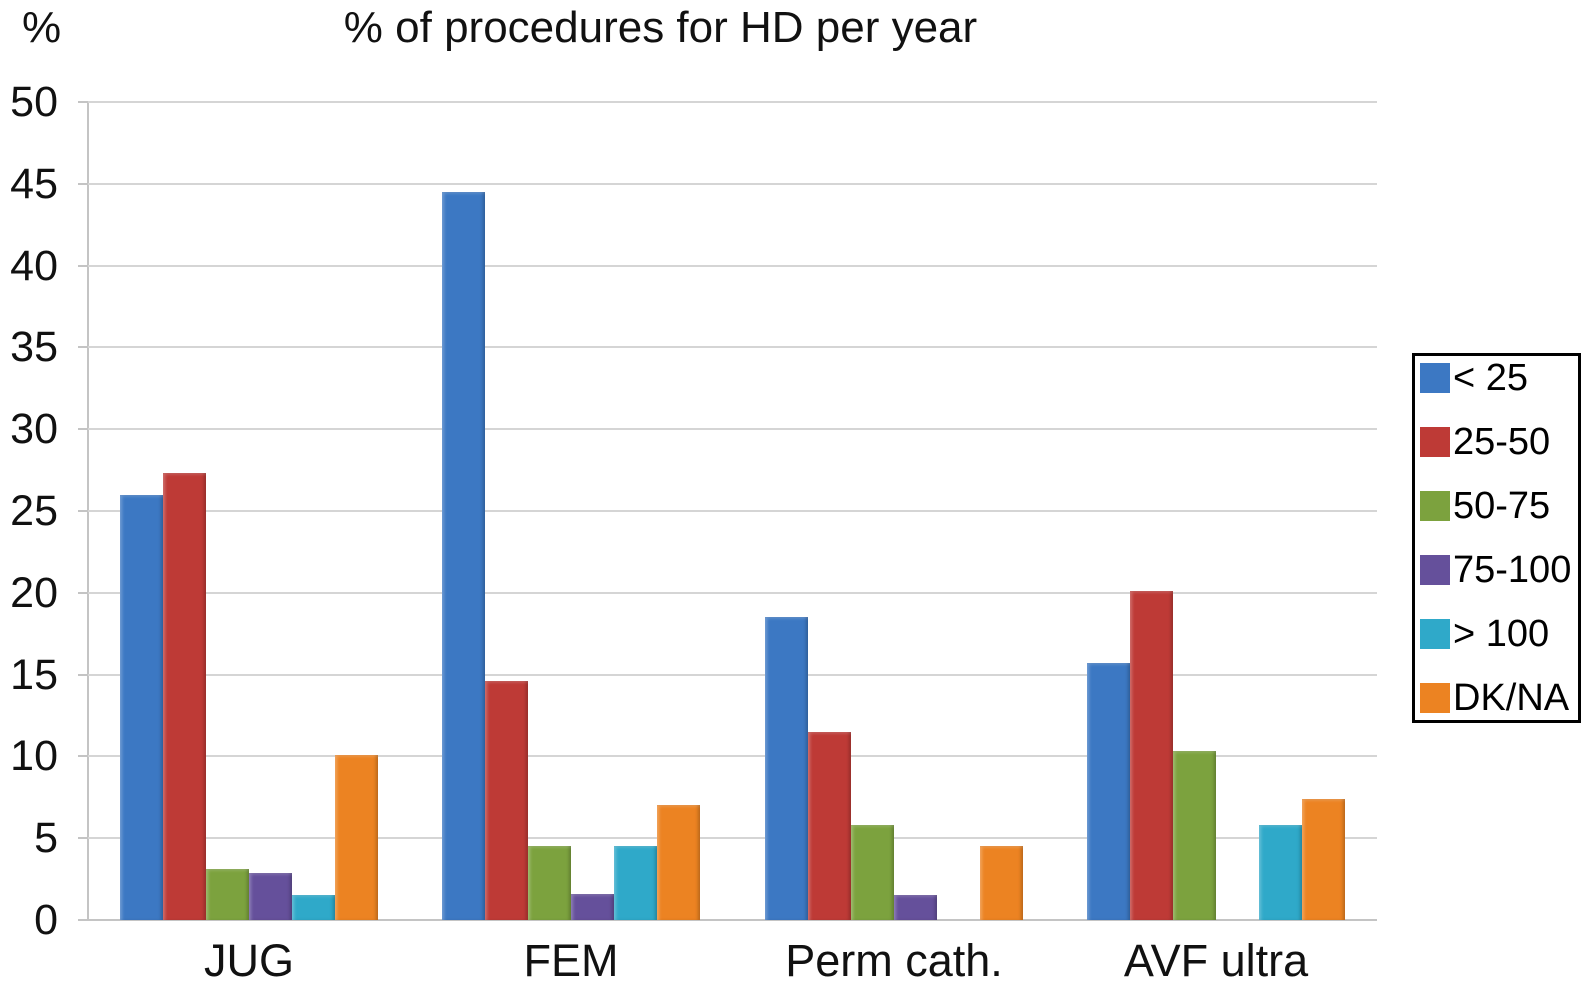 The image size is (1584, 1001). I want to click on y-axis-unit-label: %, so click(42, 27).